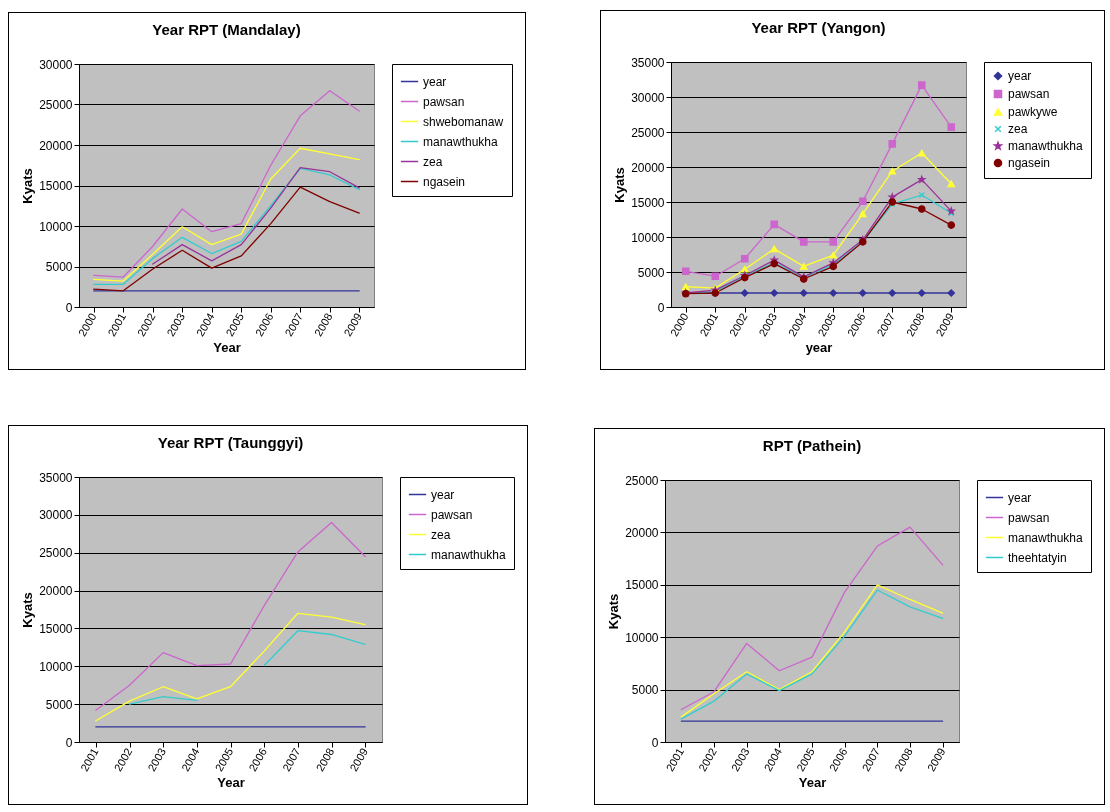 The width and height of the screenshot is (1110, 812). What do you see at coordinates (819, 348) in the screenshot?
I see `x-axis-title: year` at bounding box center [819, 348].